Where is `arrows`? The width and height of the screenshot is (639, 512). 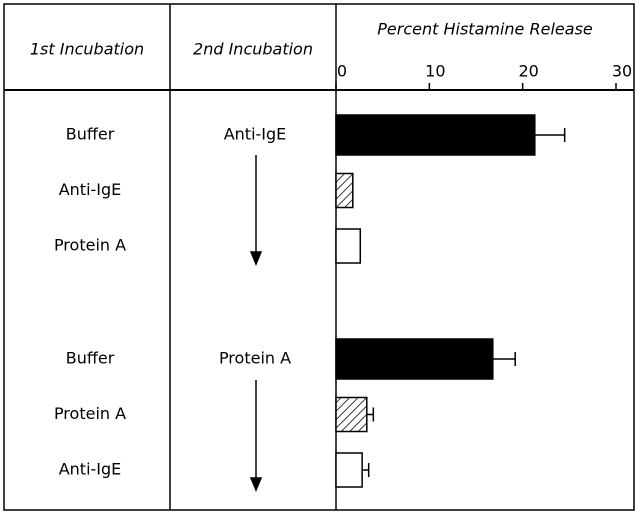 arrows is located at coordinates (256, 323).